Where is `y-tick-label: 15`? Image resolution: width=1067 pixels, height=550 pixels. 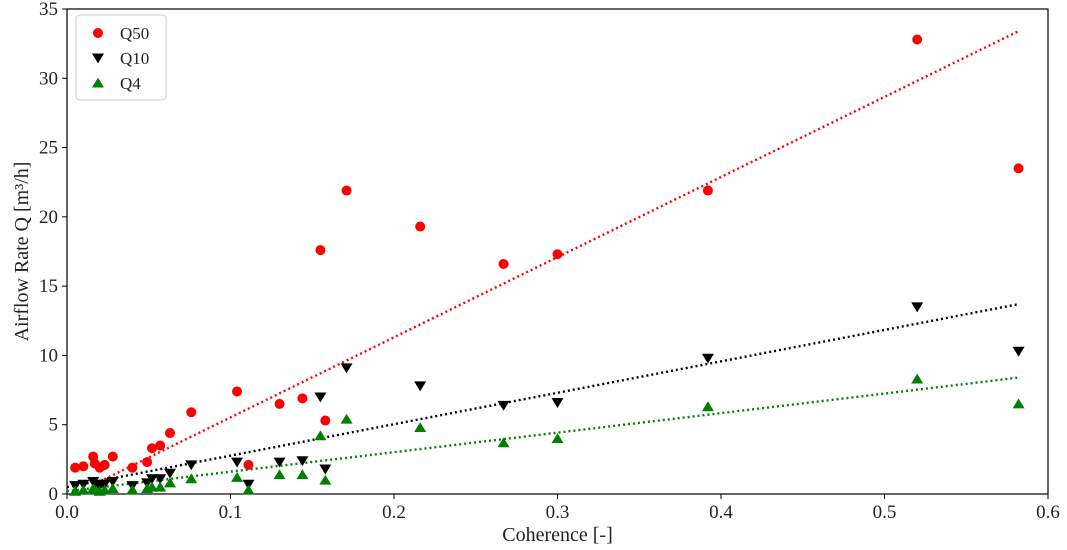
y-tick-label: 15 is located at coordinates (48, 286).